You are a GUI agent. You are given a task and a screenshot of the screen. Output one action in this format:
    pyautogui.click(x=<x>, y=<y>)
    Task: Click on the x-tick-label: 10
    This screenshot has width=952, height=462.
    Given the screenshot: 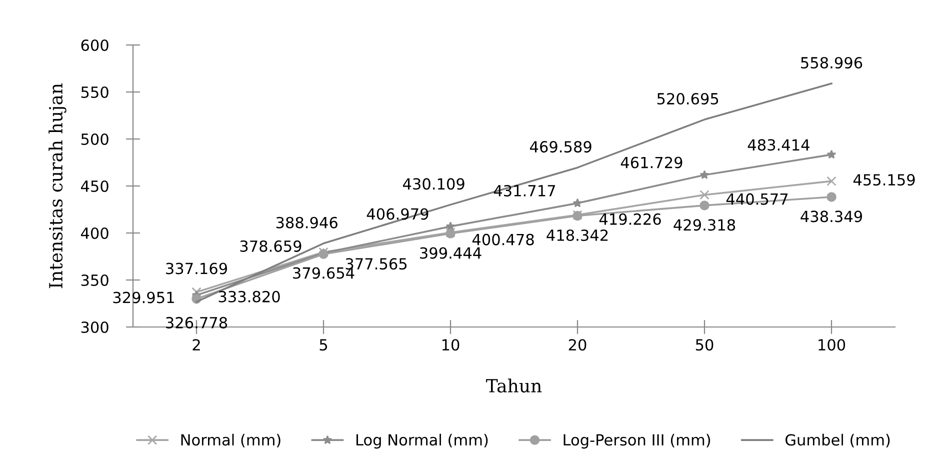 What is the action you would take?
    pyautogui.click(x=451, y=345)
    